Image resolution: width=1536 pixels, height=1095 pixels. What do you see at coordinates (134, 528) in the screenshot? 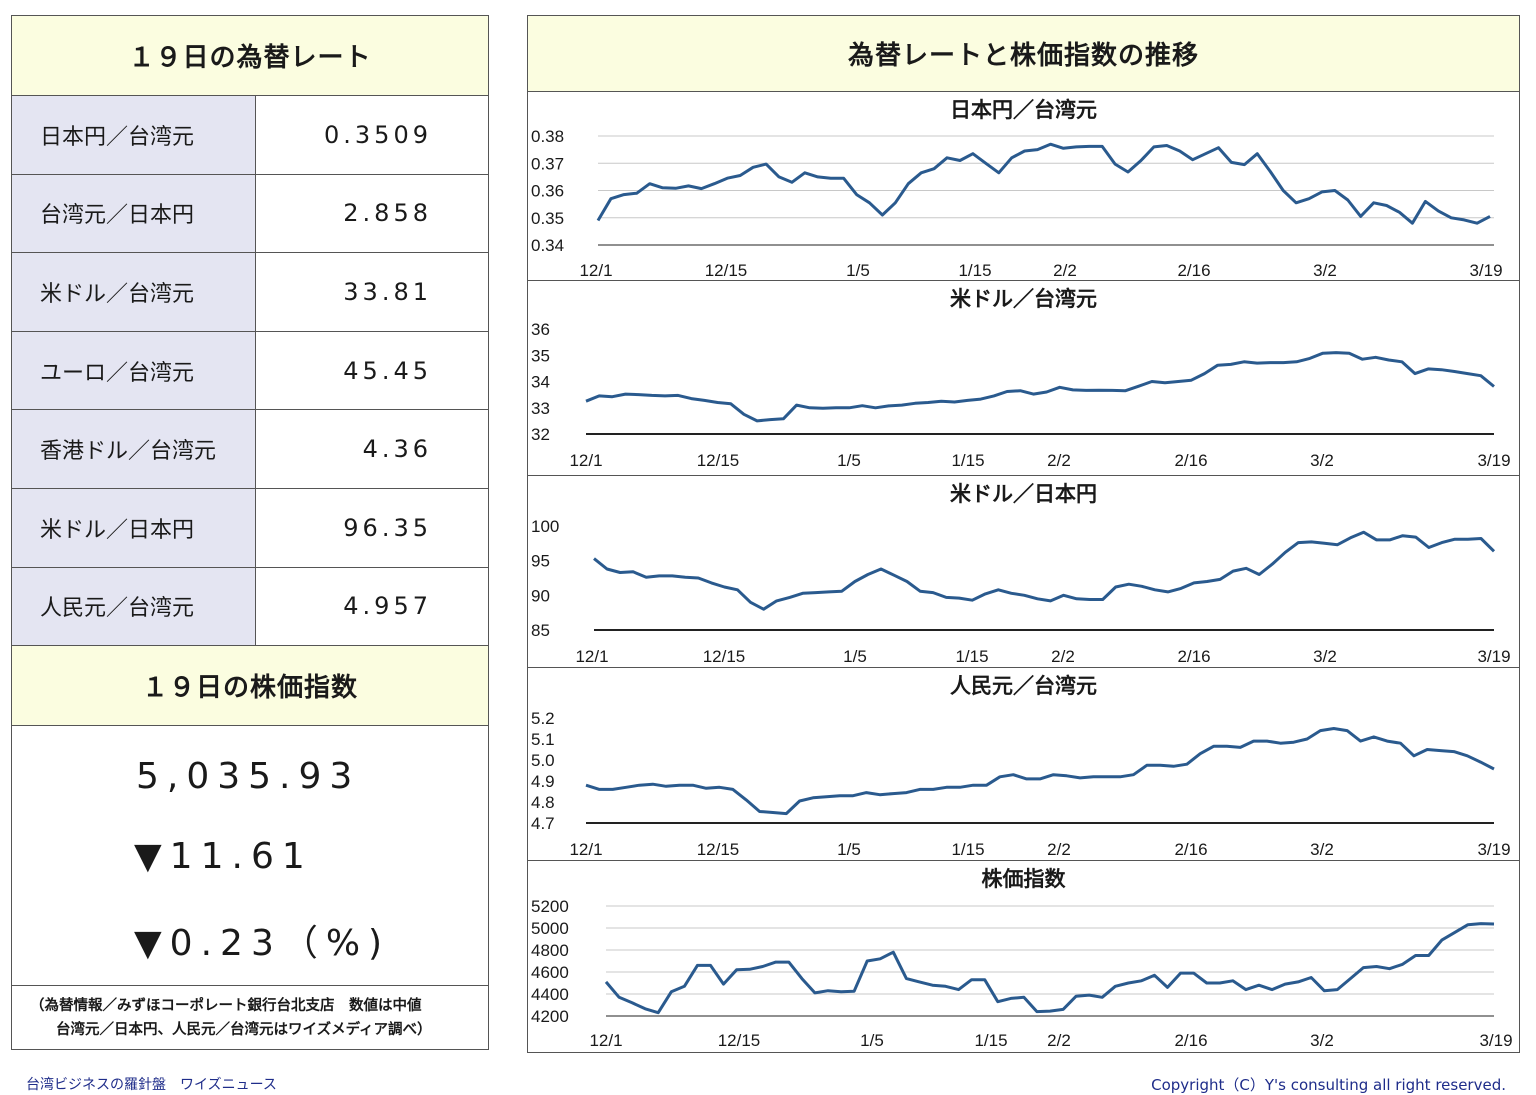
I see `rate-label: 米ドル／日本円` at bounding box center [134, 528].